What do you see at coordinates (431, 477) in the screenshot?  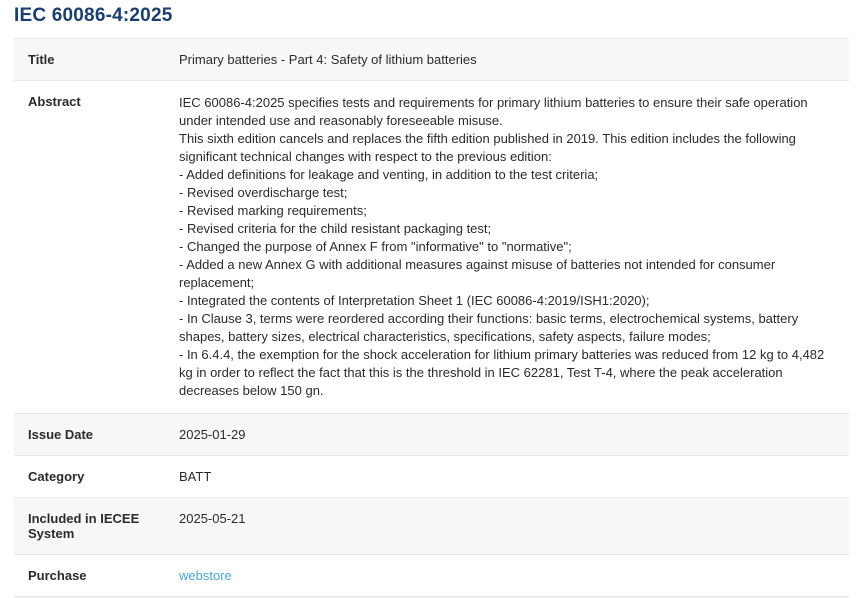 I see `table-row-category: Category BATT` at bounding box center [431, 477].